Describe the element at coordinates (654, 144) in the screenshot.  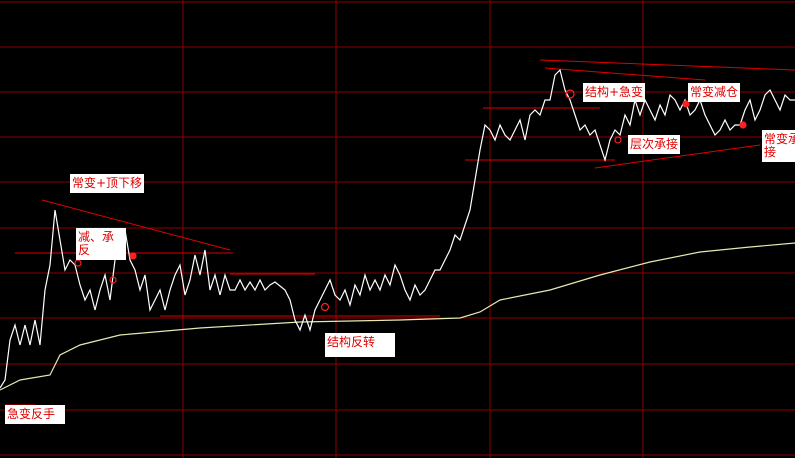
I see `annotation: 层次承接` at that location.